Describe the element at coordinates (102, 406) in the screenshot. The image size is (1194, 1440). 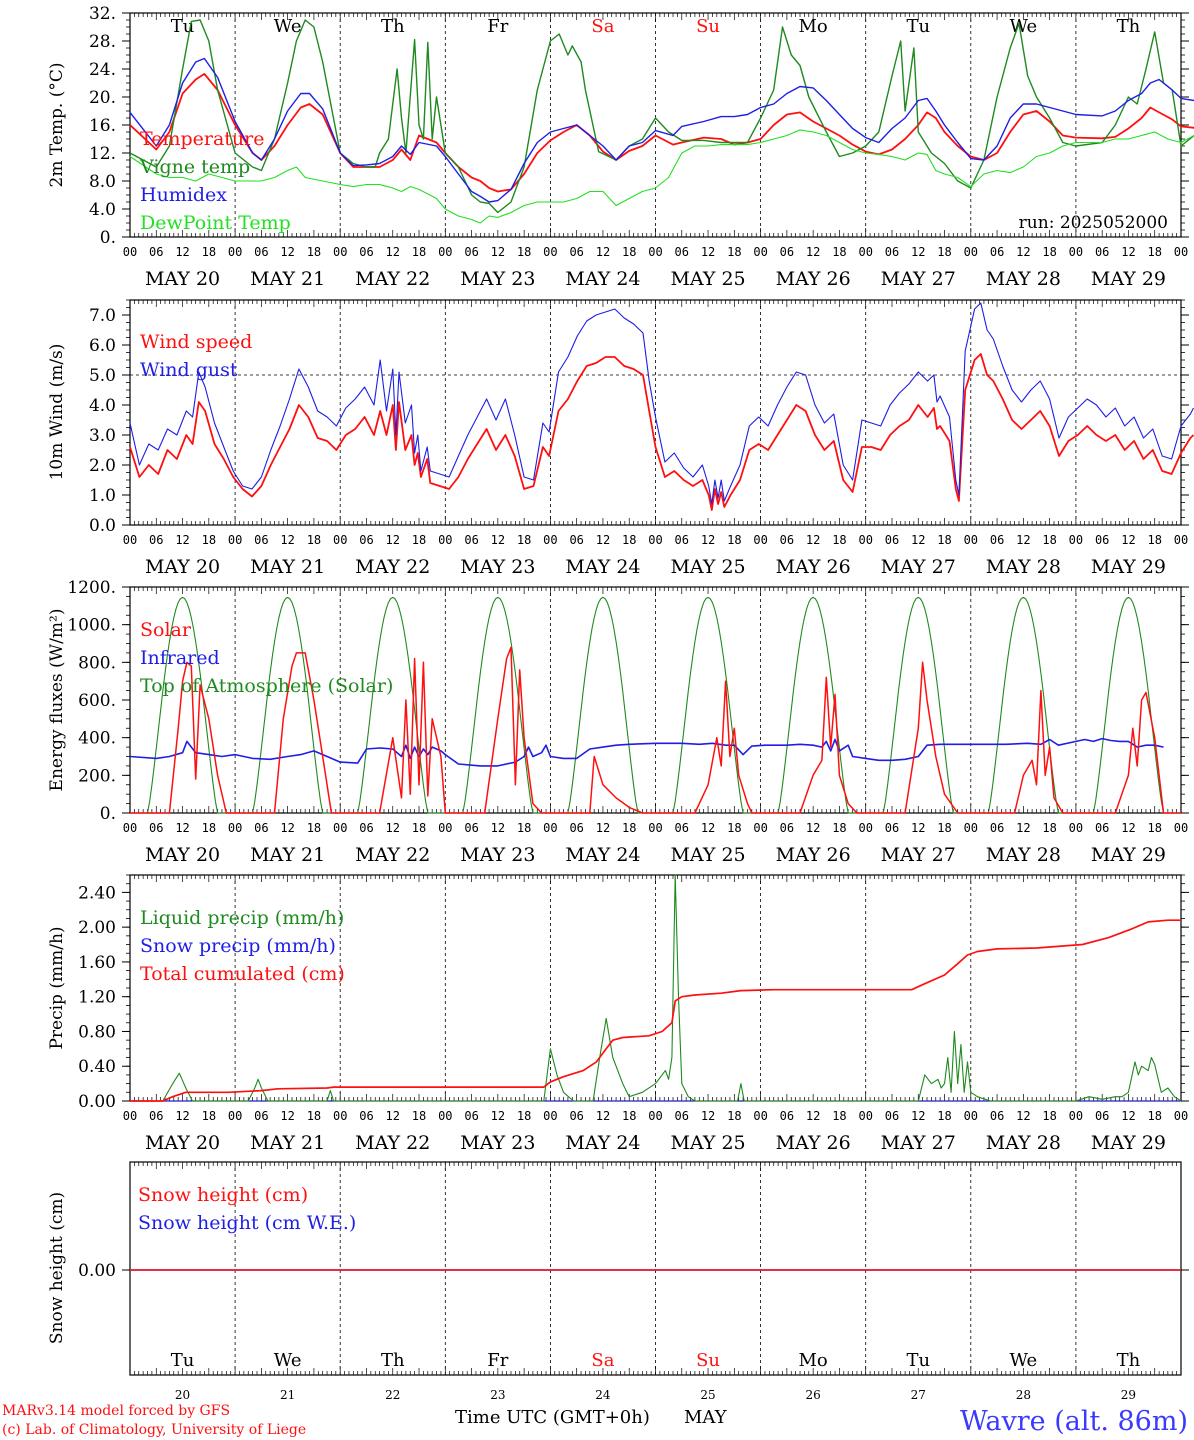
I see `y-tick-label: 4.0` at that location.